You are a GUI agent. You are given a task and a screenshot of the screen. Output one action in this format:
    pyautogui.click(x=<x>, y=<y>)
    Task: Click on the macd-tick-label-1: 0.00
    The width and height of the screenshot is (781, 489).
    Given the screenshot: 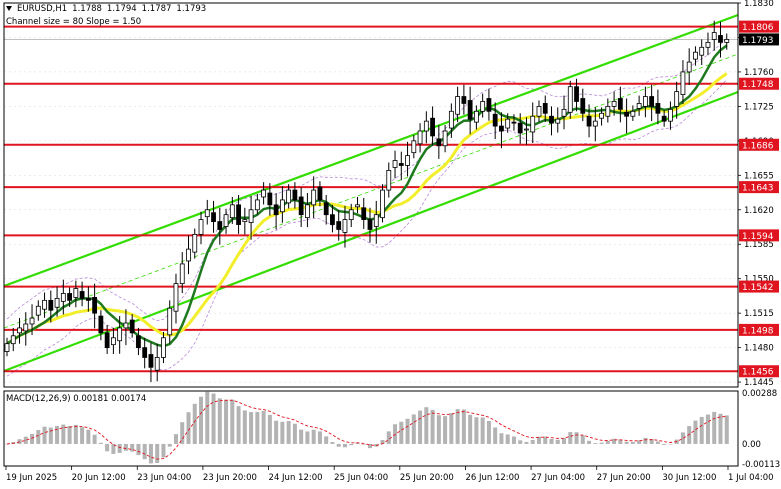 What is the action you would take?
    pyautogui.click(x=751, y=445)
    